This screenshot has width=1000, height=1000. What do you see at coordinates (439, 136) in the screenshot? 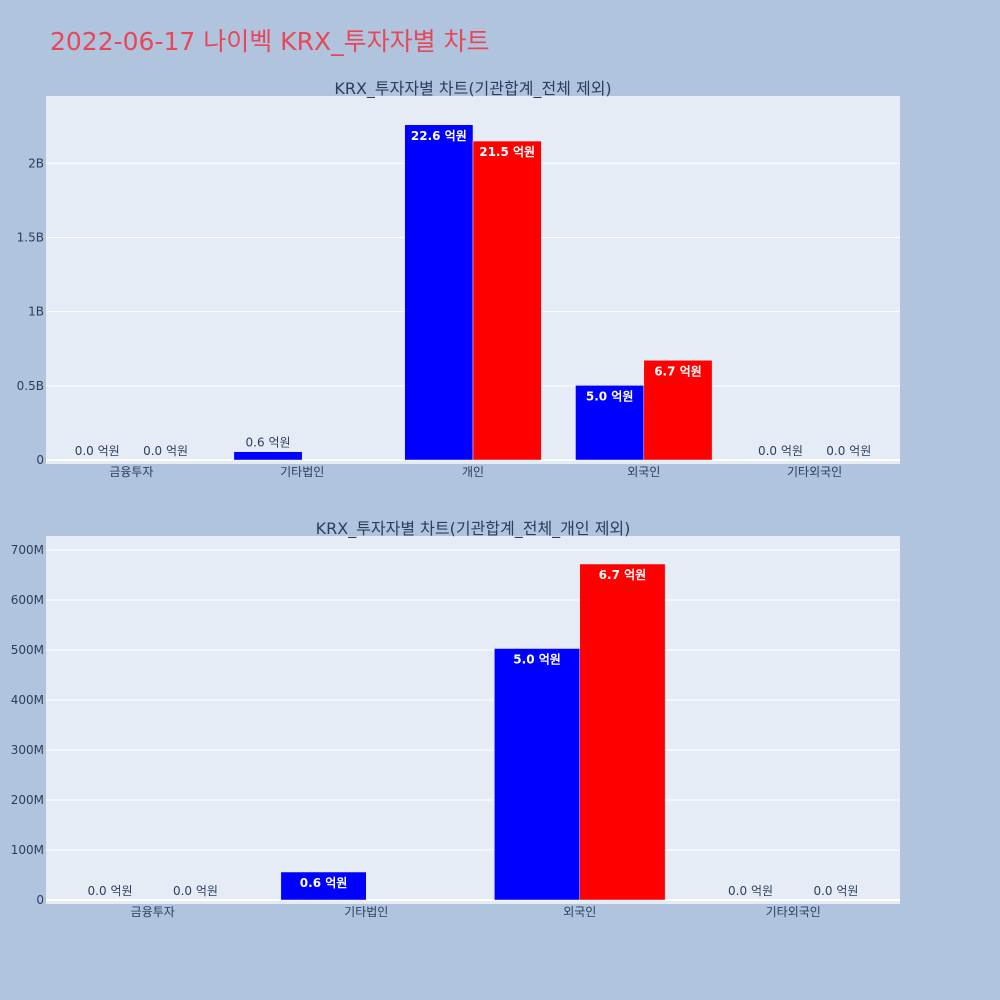
I see `data-label: 22.6 억원` at bounding box center [439, 136].